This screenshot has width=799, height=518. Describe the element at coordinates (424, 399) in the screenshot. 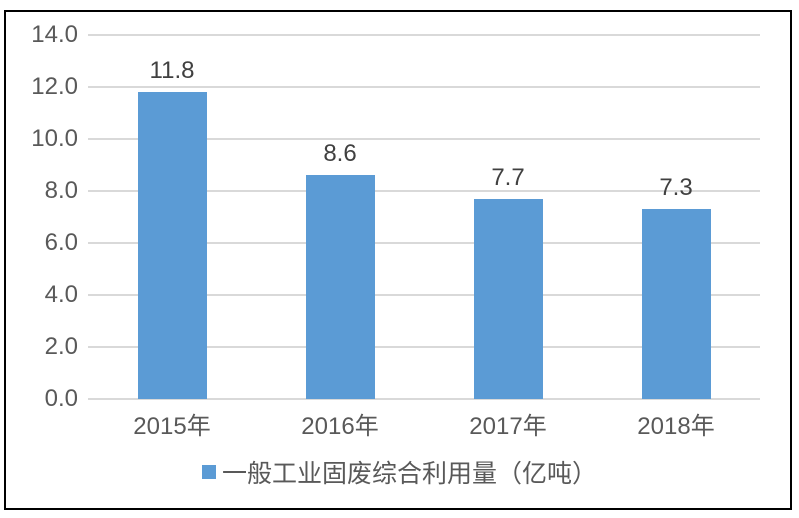

I see `x-axis-line` at that location.